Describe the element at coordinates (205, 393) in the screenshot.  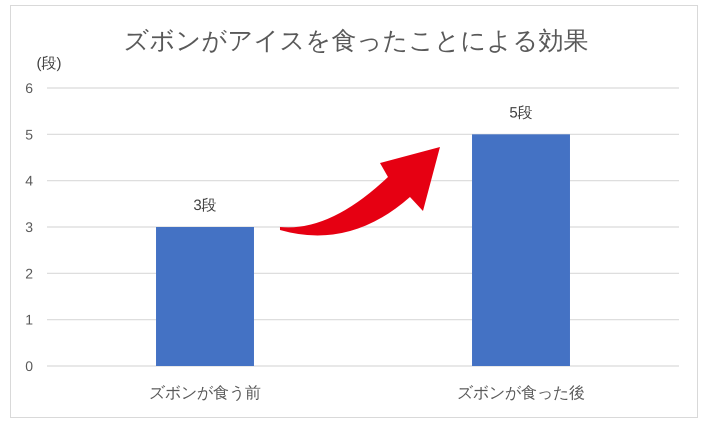
I see `xtick-label: ズボンが食う前` at that location.